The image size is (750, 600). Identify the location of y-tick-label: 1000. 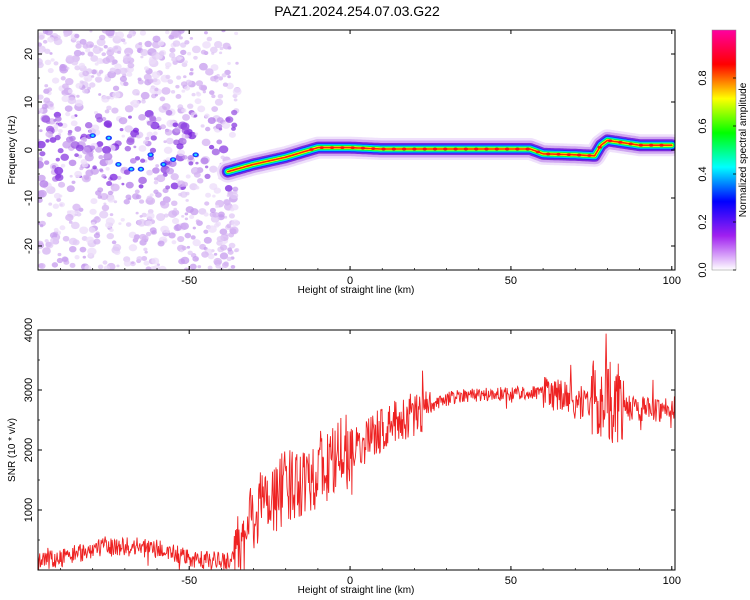
(29, 510).